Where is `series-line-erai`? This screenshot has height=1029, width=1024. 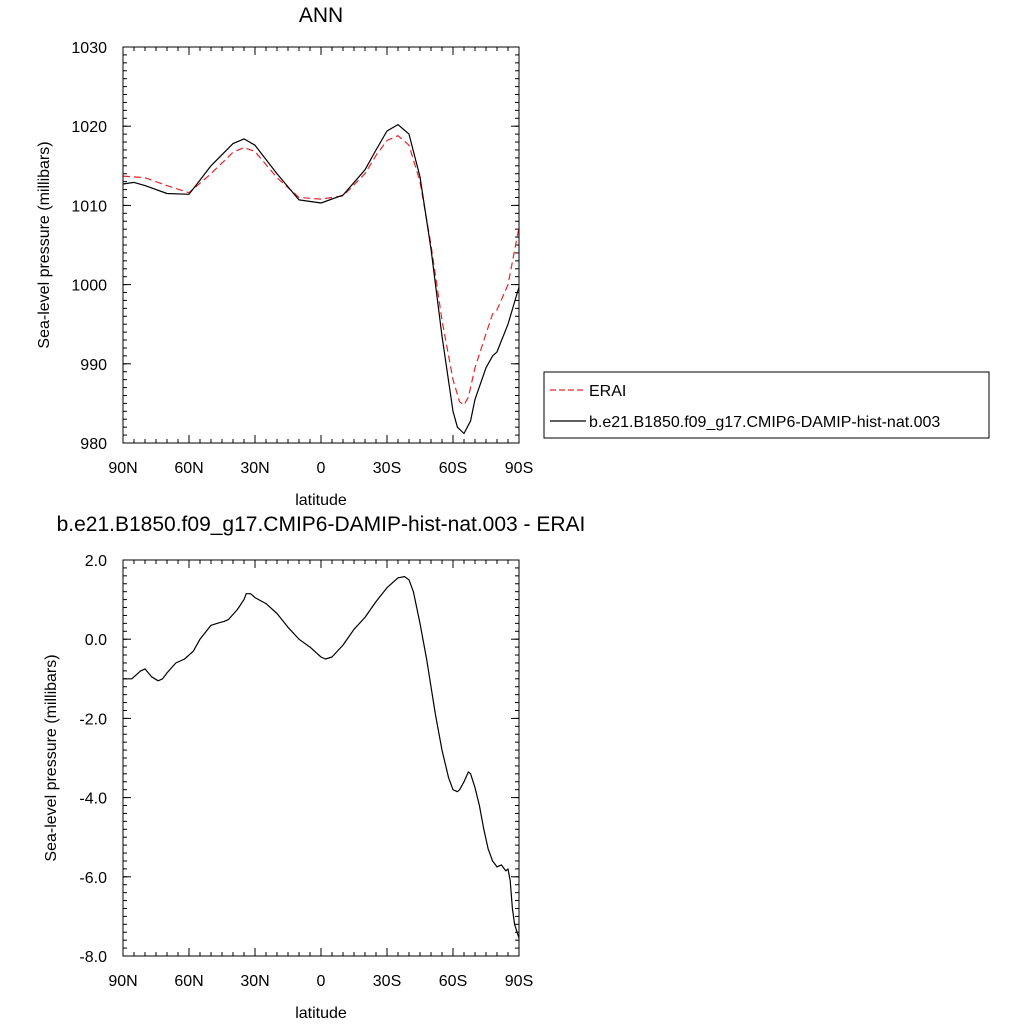
series-line-erai is located at coordinates (321, 270).